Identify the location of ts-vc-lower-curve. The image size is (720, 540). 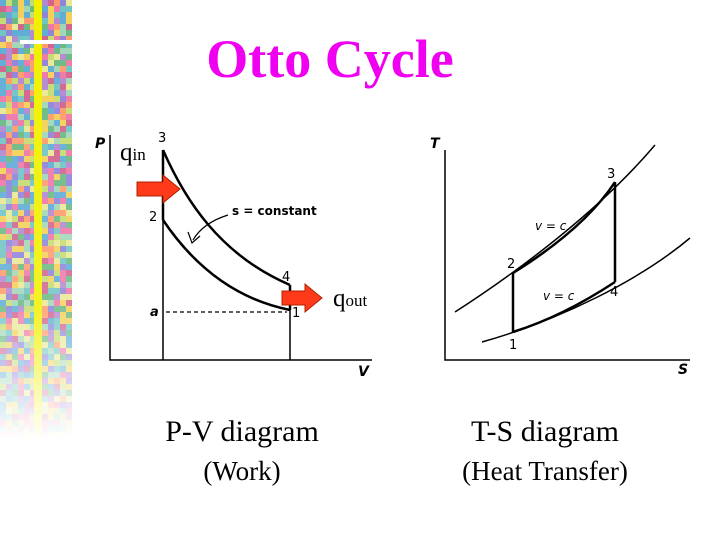
(586, 290).